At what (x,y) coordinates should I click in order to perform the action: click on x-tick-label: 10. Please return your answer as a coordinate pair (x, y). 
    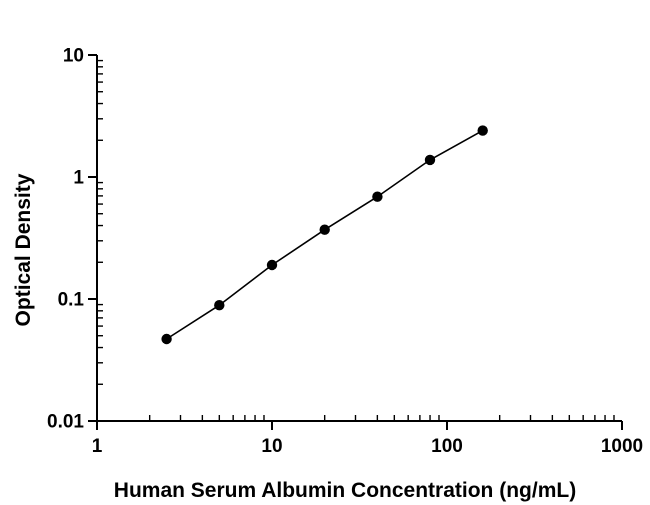
    Looking at the image, I should click on (271, 446).